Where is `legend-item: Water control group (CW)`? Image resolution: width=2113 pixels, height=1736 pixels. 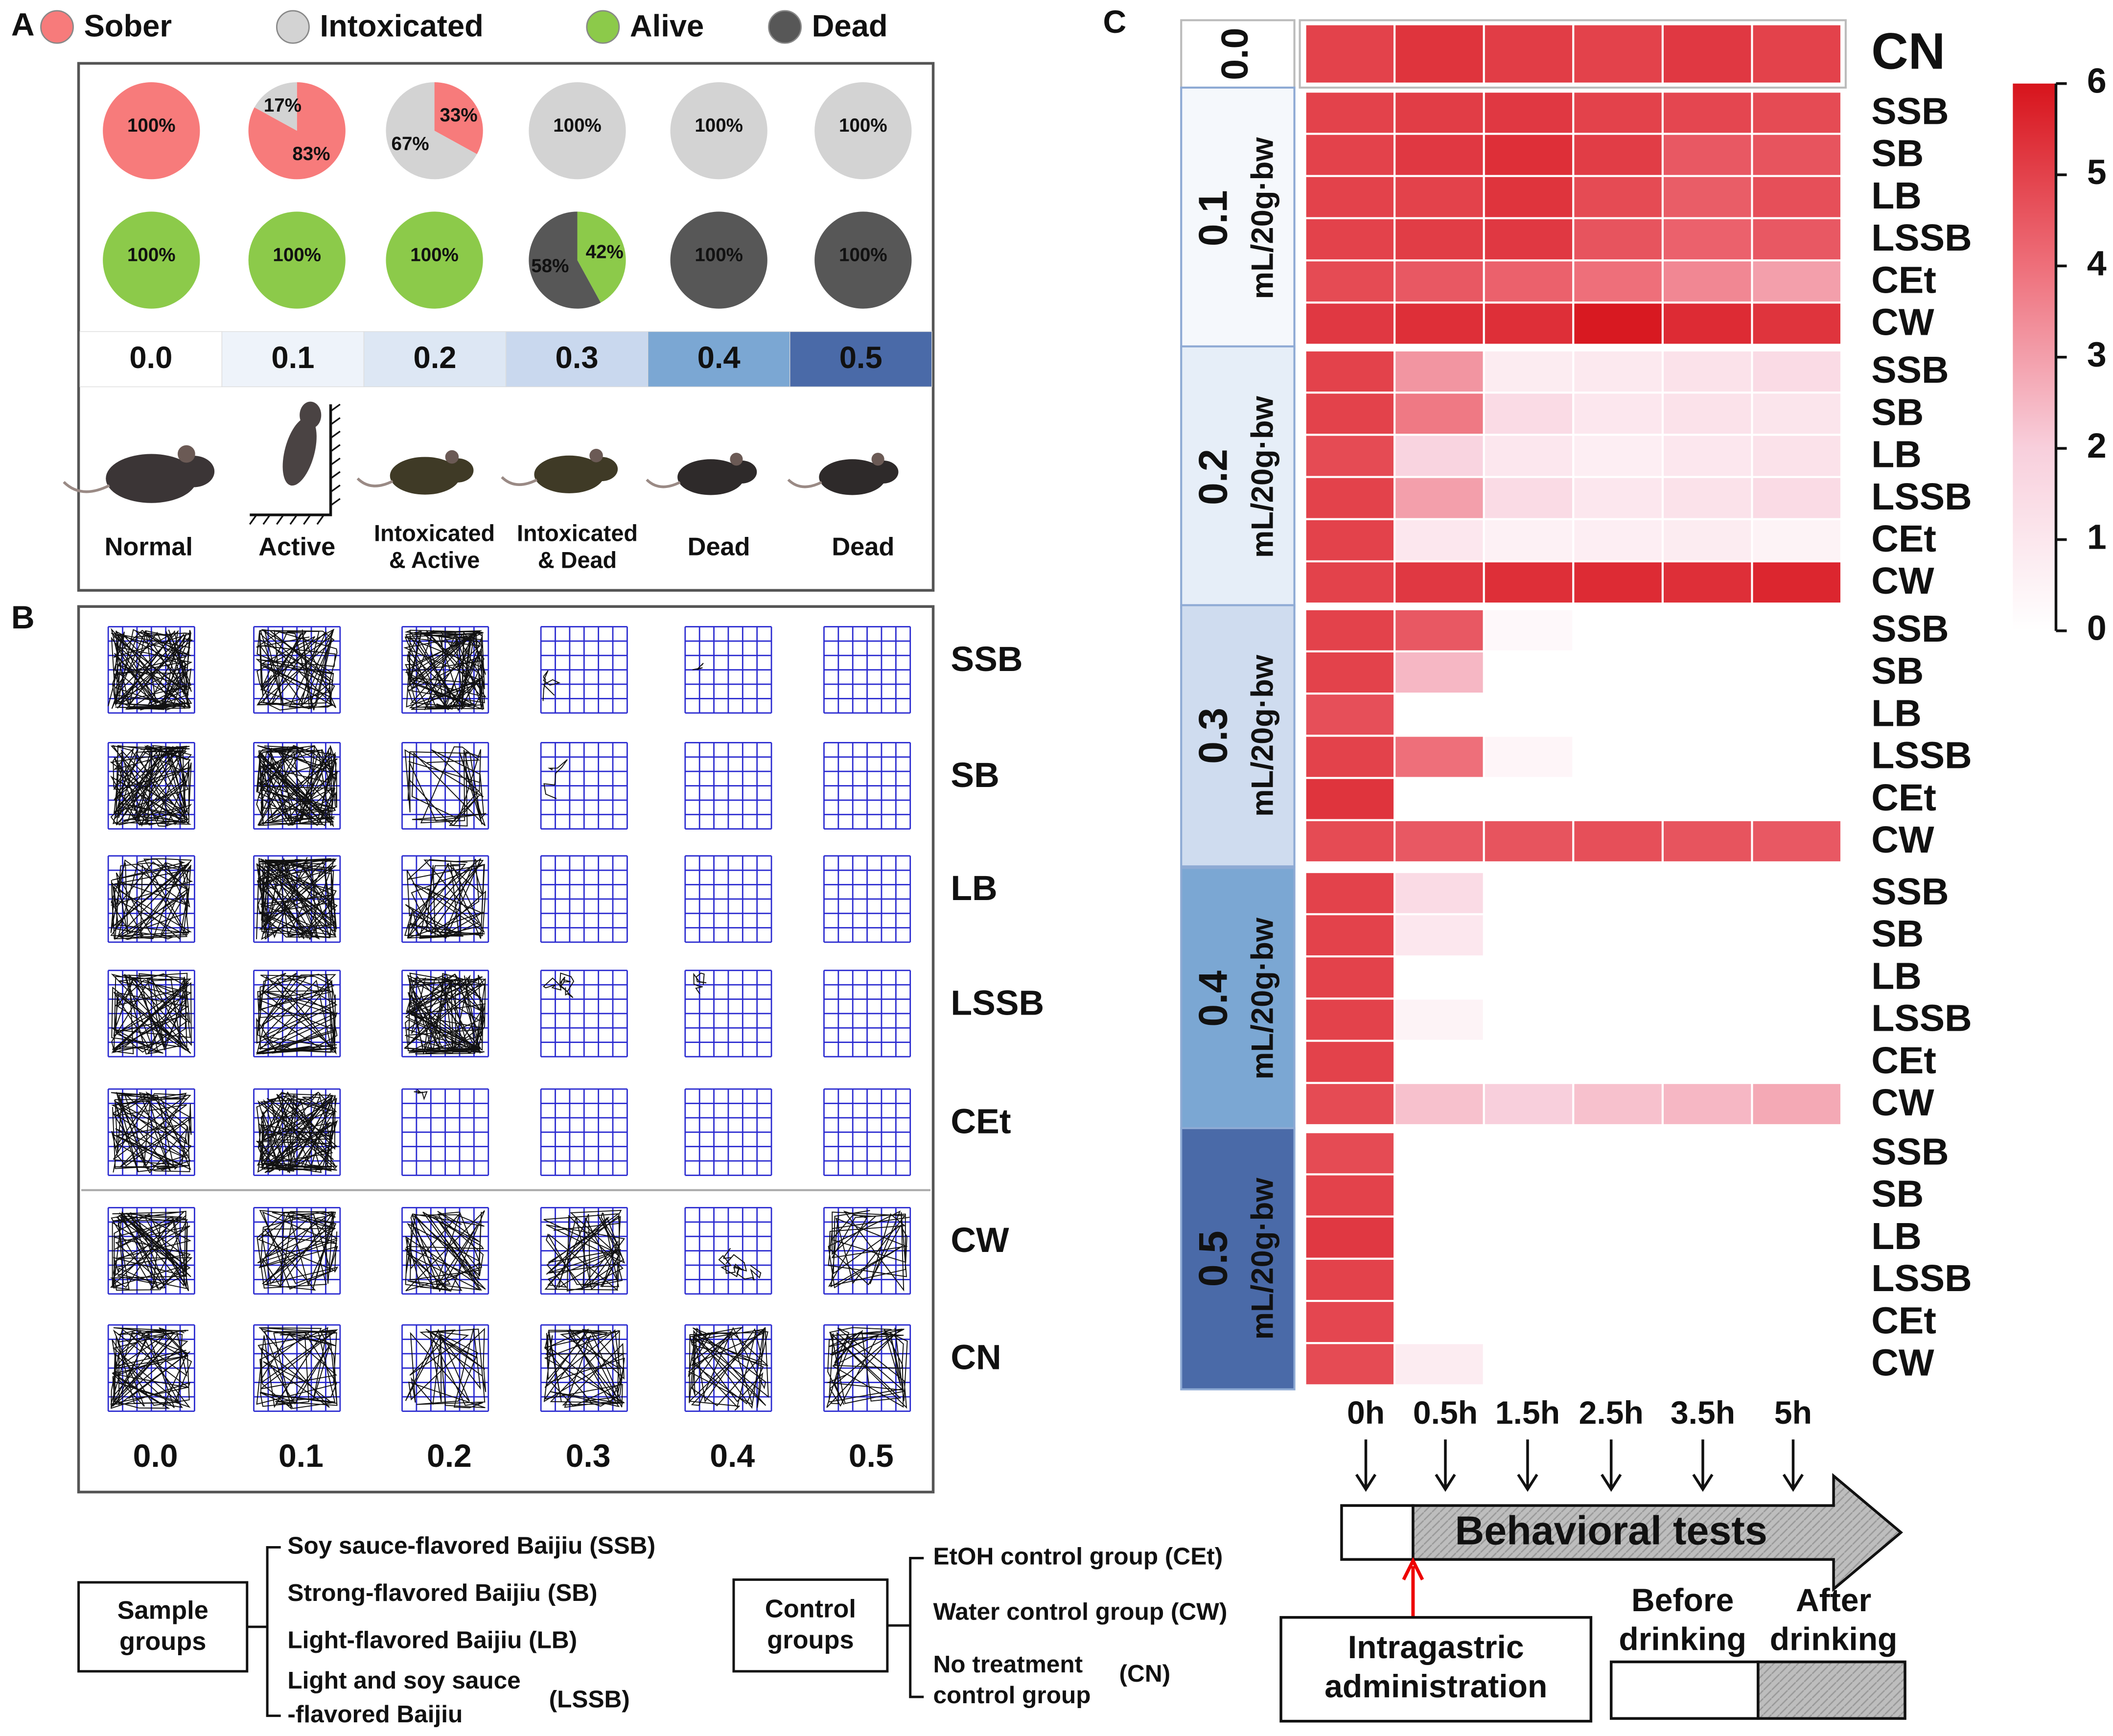 legend-item: Water control group (CW) is located at coordinates (1081, 1611).